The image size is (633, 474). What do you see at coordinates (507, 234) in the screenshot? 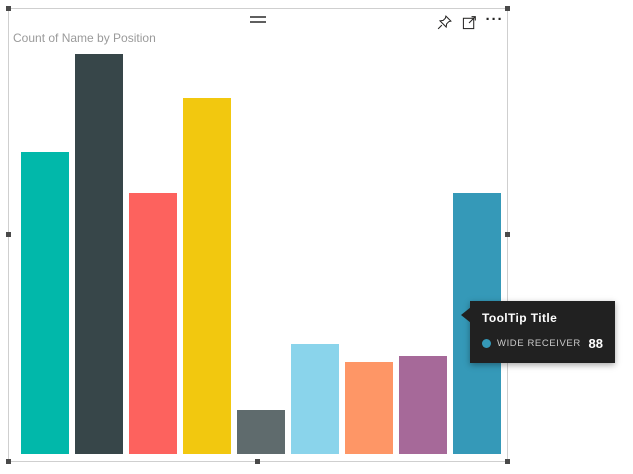
I see `resize-handle-e` at bounding box center [507, 234].